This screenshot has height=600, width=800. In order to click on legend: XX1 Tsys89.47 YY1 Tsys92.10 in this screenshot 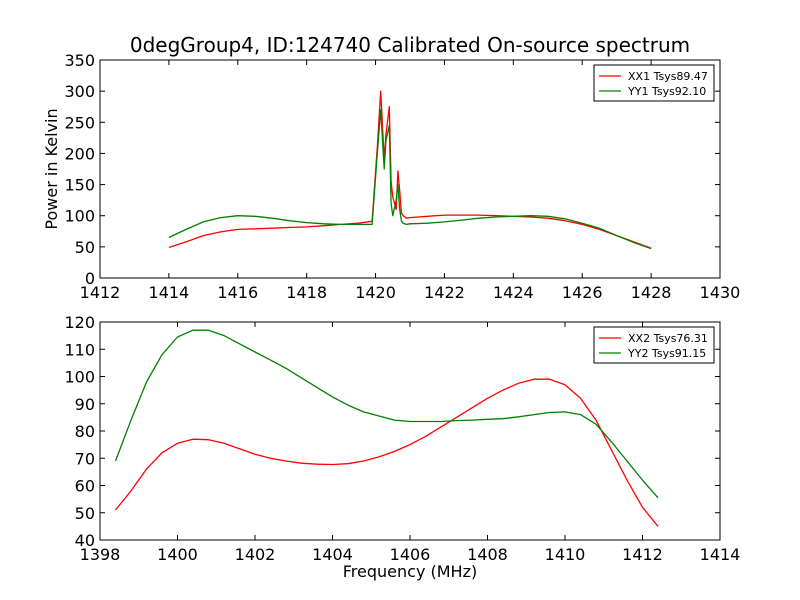, I will do `click(654, 83)`.